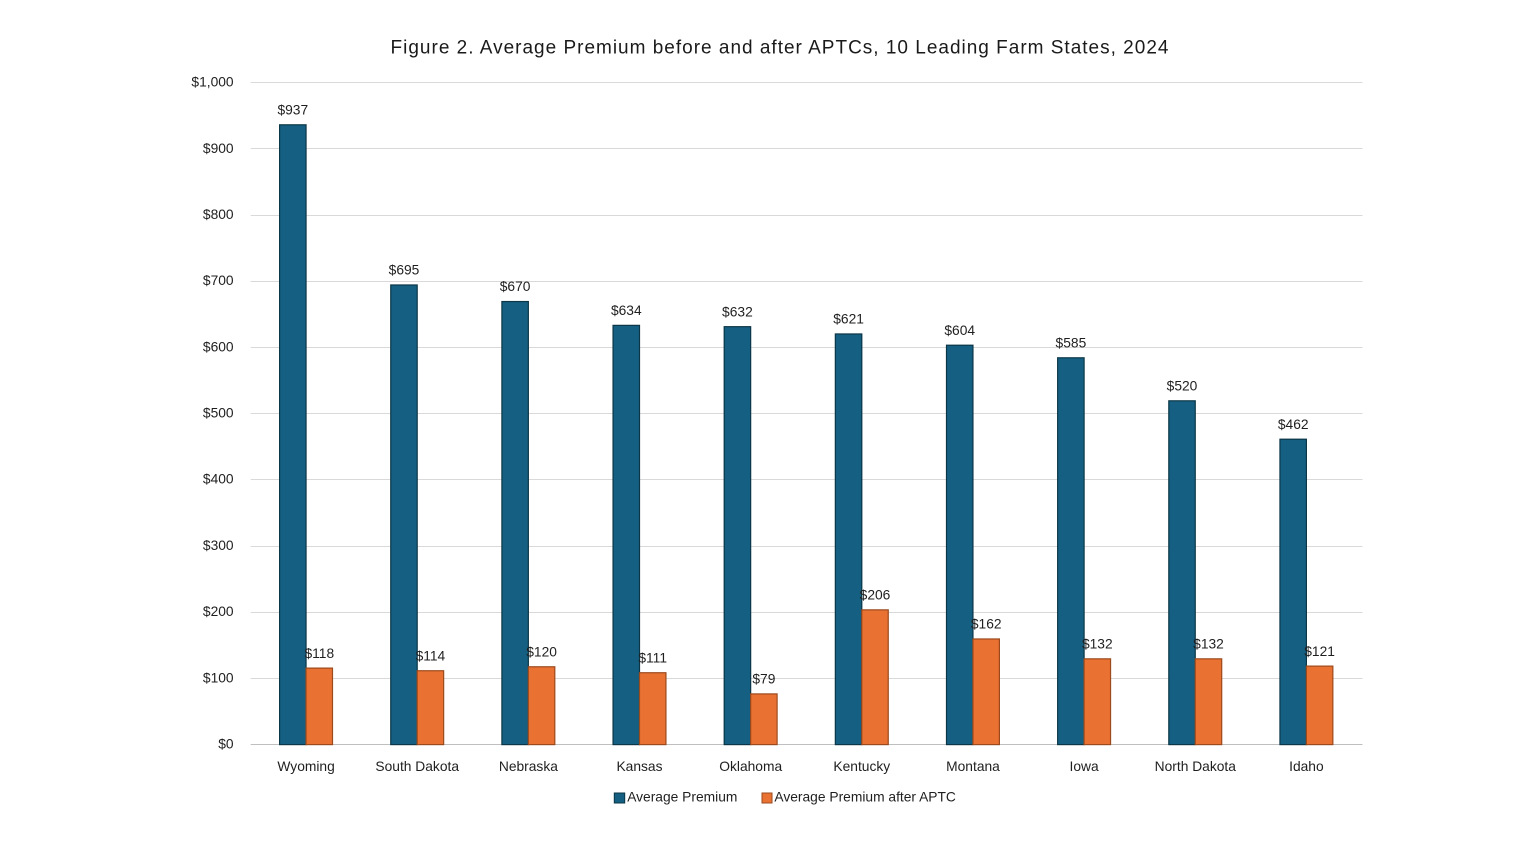 The width and height of the screenshot is (1536, 864). I want to click on svg-text: Montana, so click(973, 766).